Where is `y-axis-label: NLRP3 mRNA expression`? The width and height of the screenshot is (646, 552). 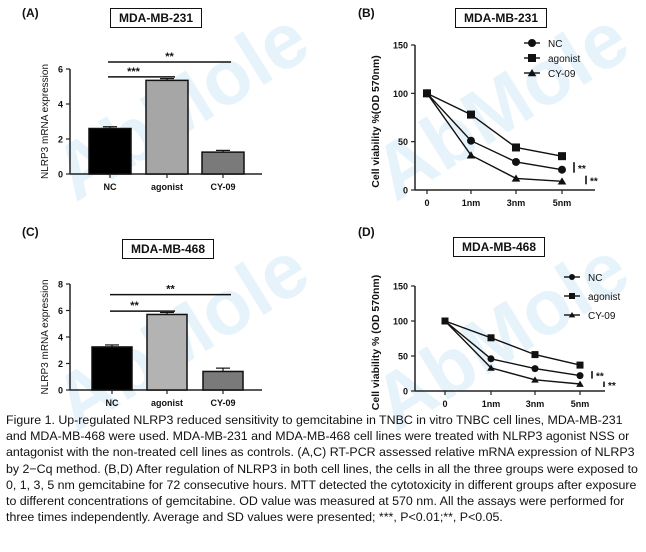
y-axis-label: NLRP3 mRNA expression is located at coordinates (45, 336).